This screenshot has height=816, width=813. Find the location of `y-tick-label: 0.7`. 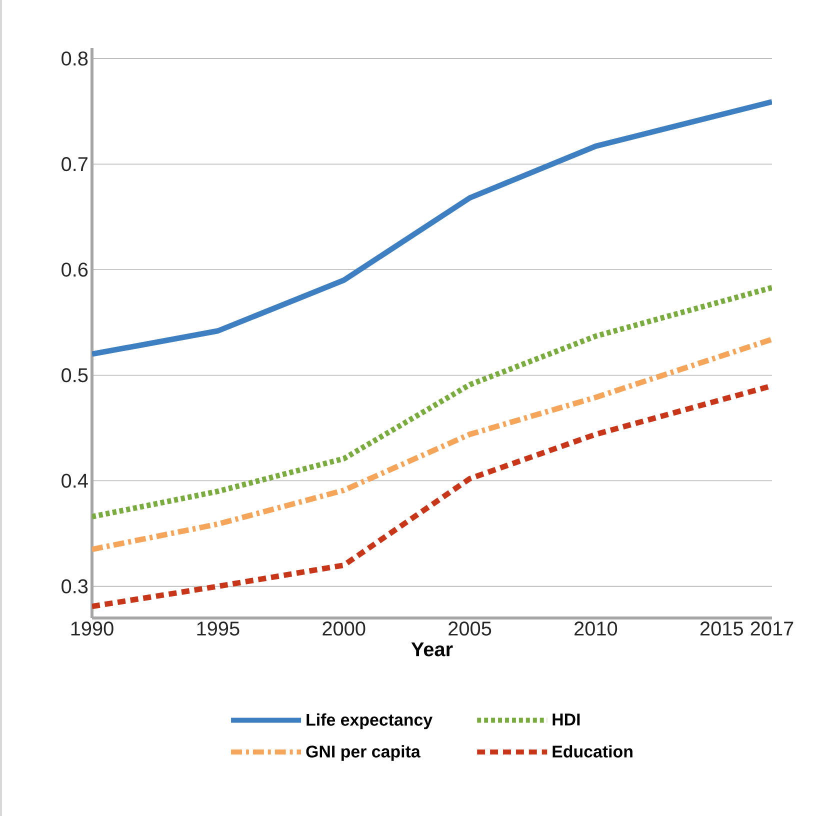

y-tick-label: 0.7 is located at coordinates (75, 164).